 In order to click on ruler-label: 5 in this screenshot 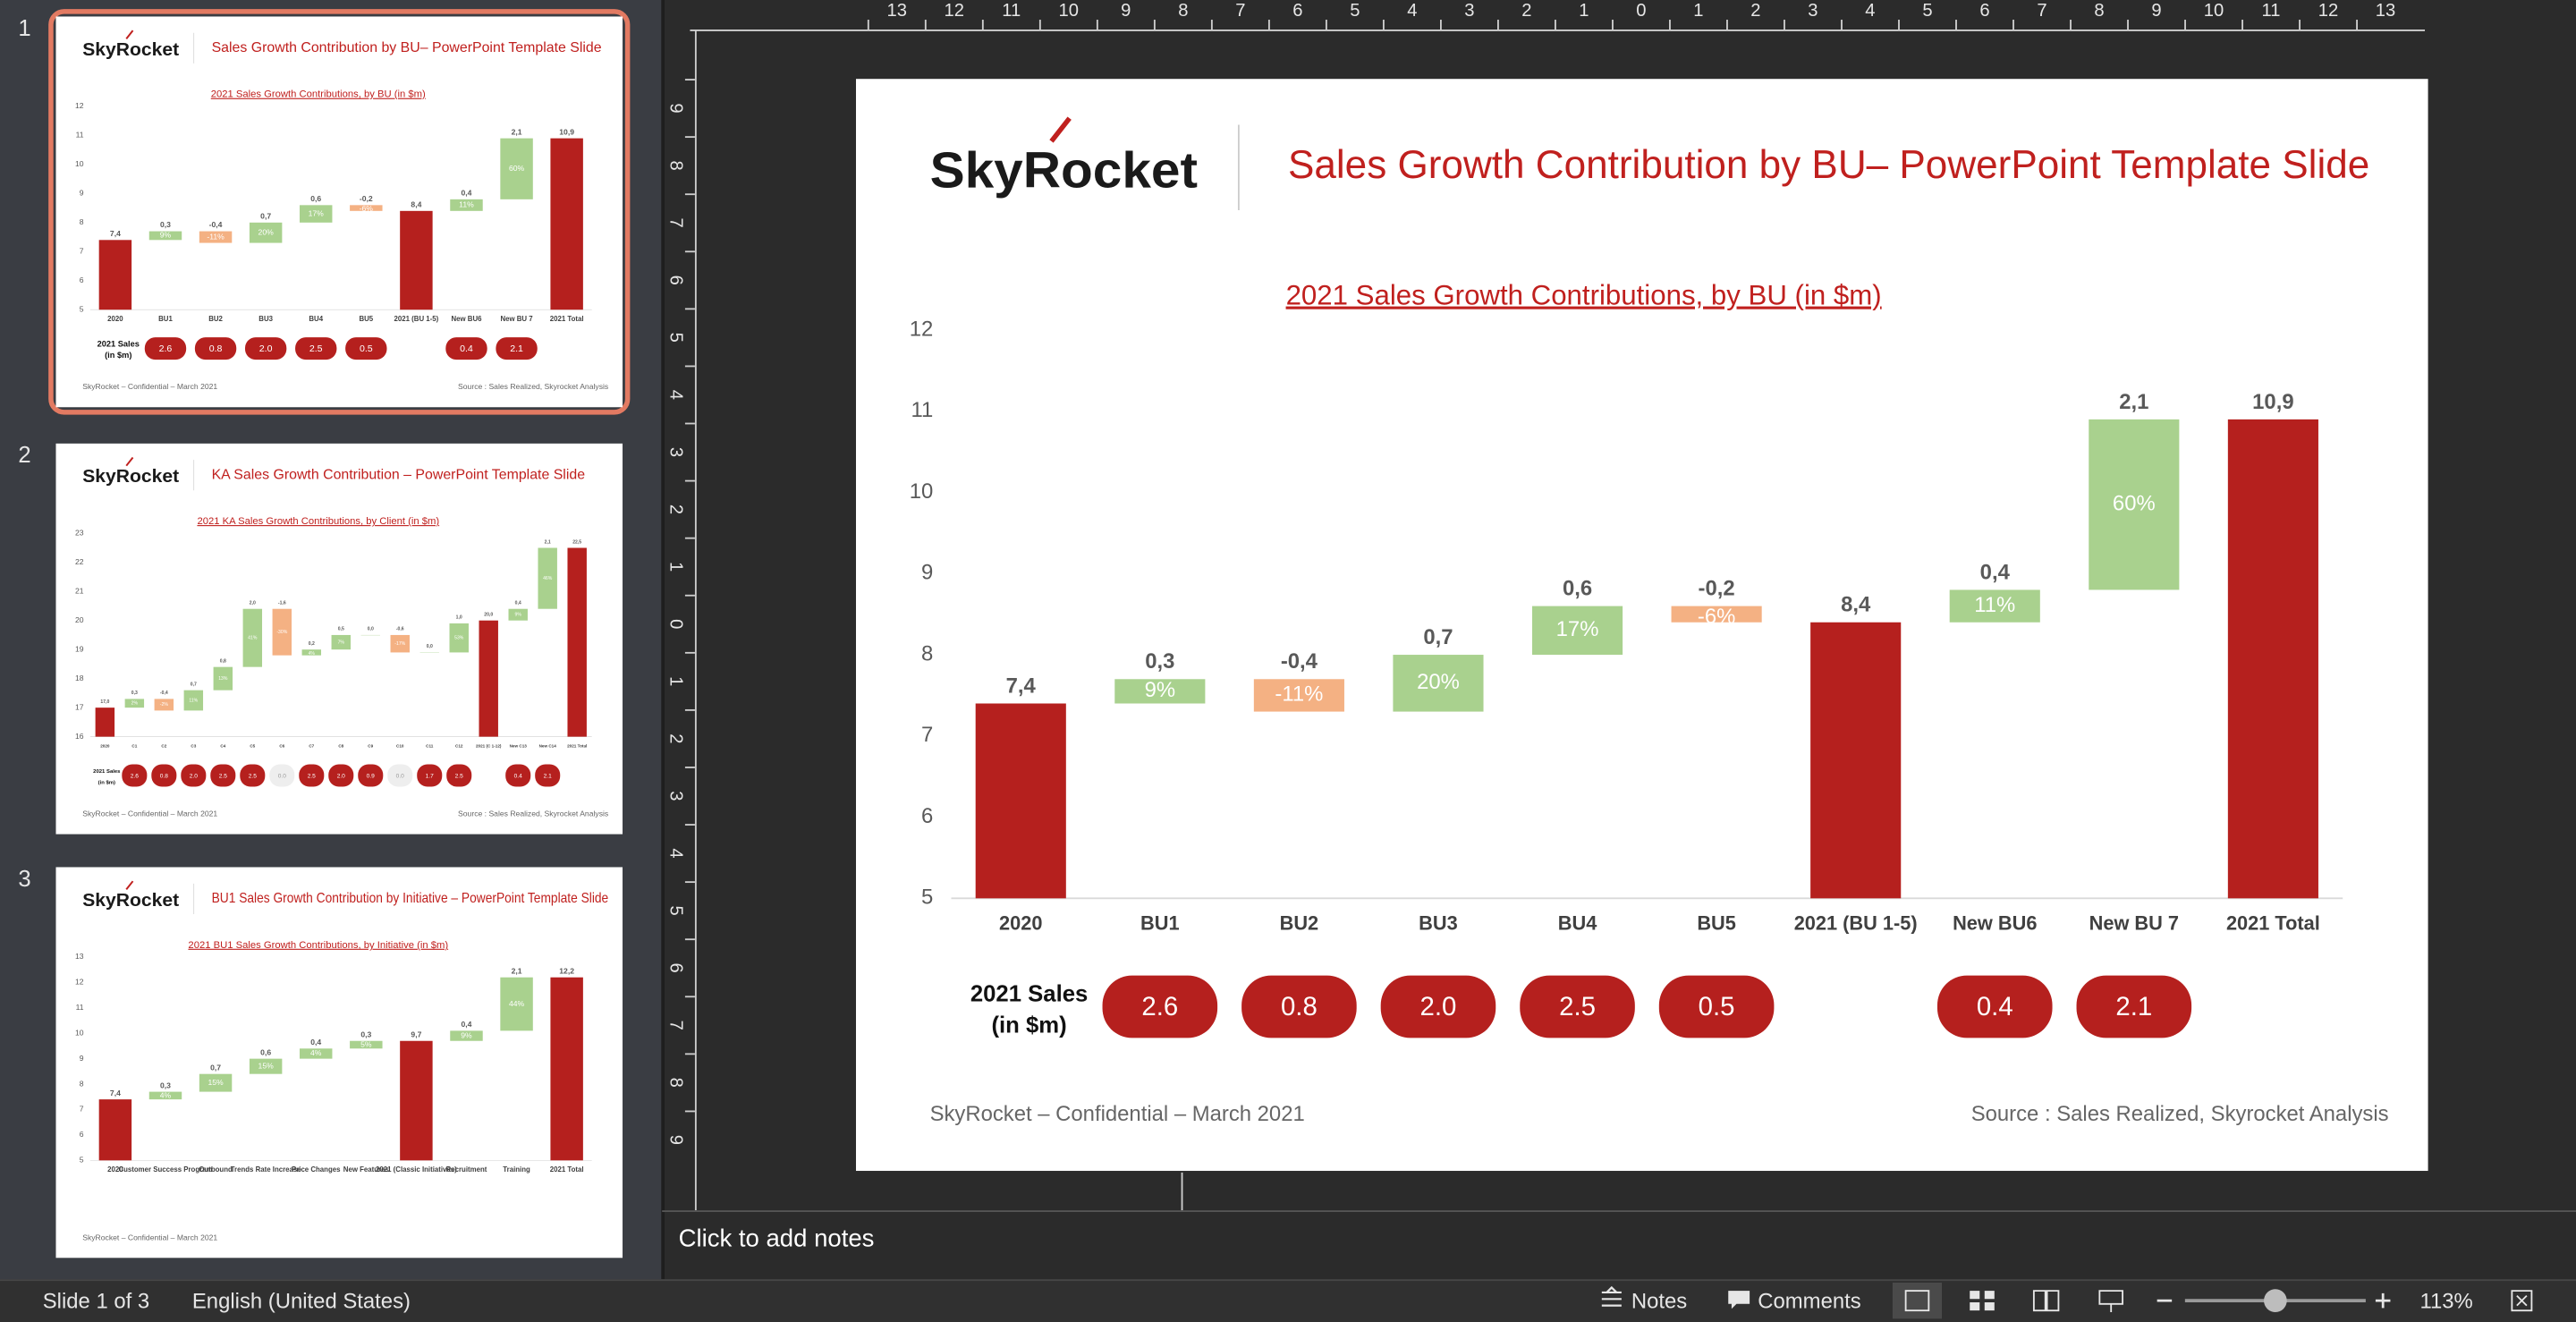, I will do `click(676, 338)`.